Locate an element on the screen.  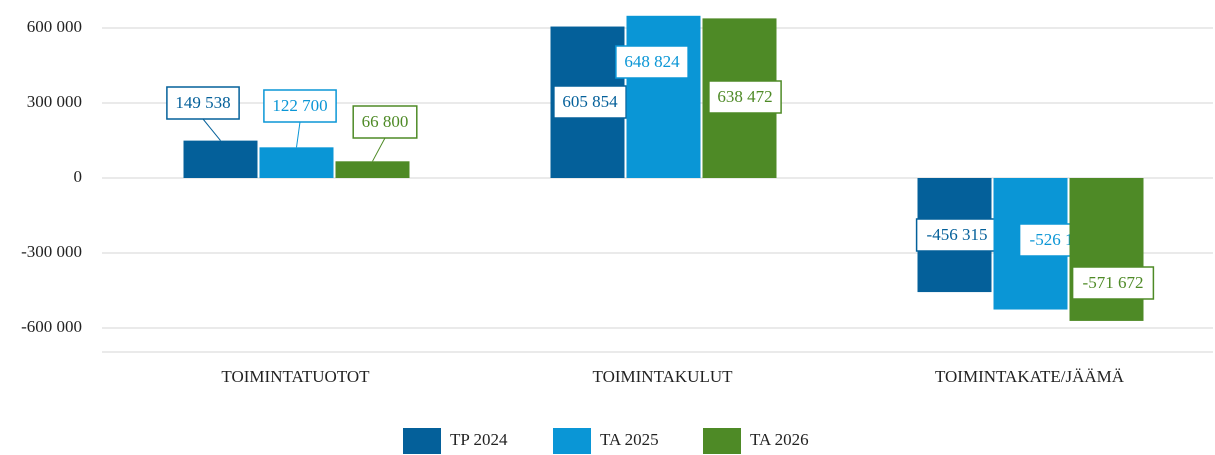
data-label: 605 854 is located at coordinates (590, 101).